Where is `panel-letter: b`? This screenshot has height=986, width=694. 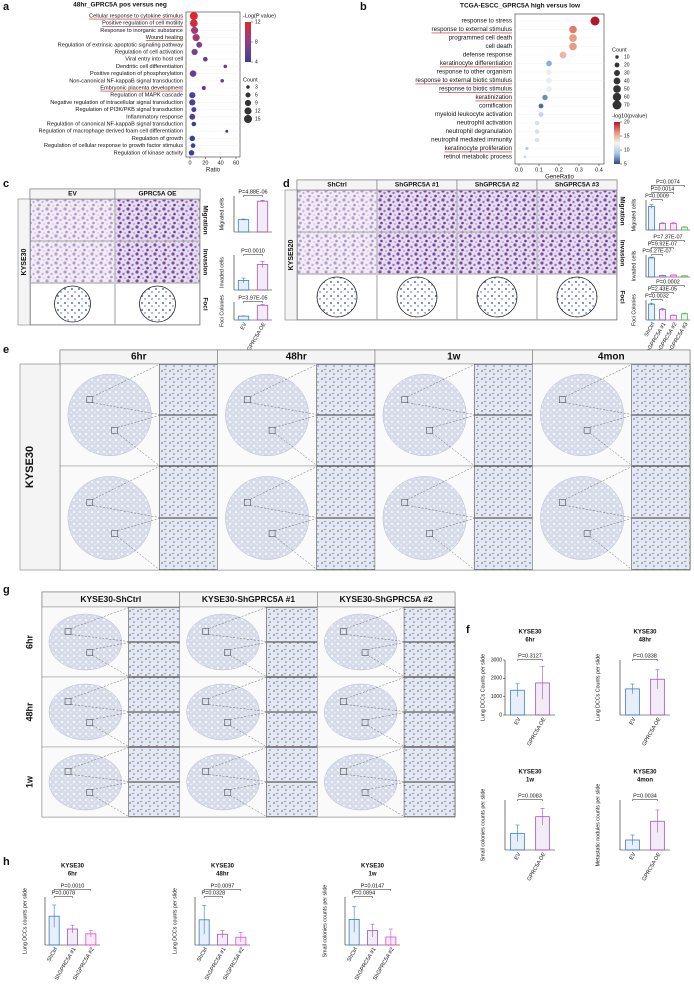
panel-letter: b is located at coordinates (363, 7).